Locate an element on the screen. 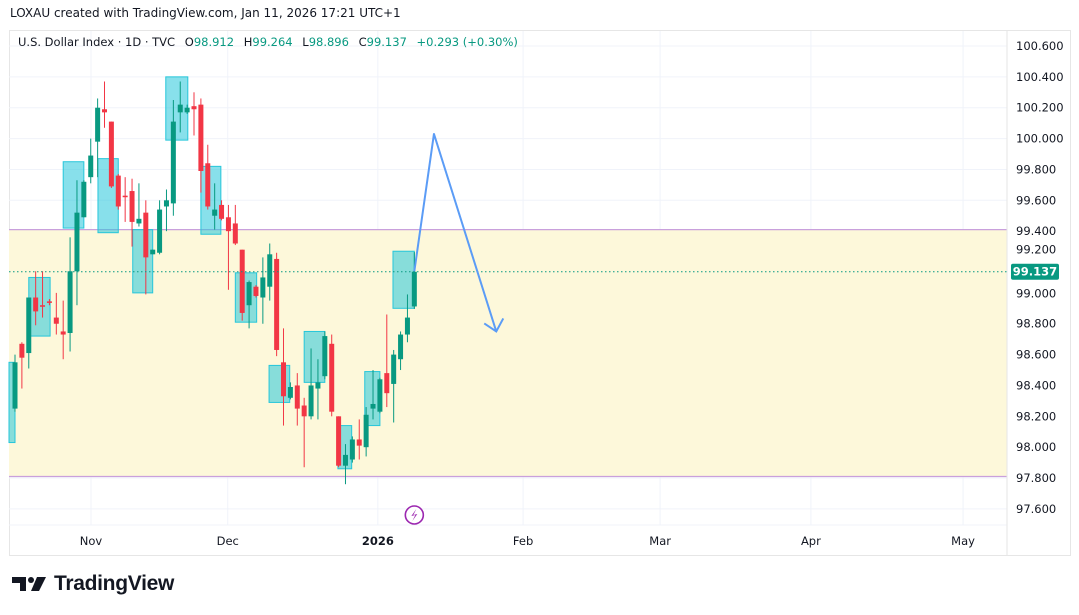 The width and height of the screenshot is (1079, 615). close-value: 99.137 is located at coordinates (386, 42).